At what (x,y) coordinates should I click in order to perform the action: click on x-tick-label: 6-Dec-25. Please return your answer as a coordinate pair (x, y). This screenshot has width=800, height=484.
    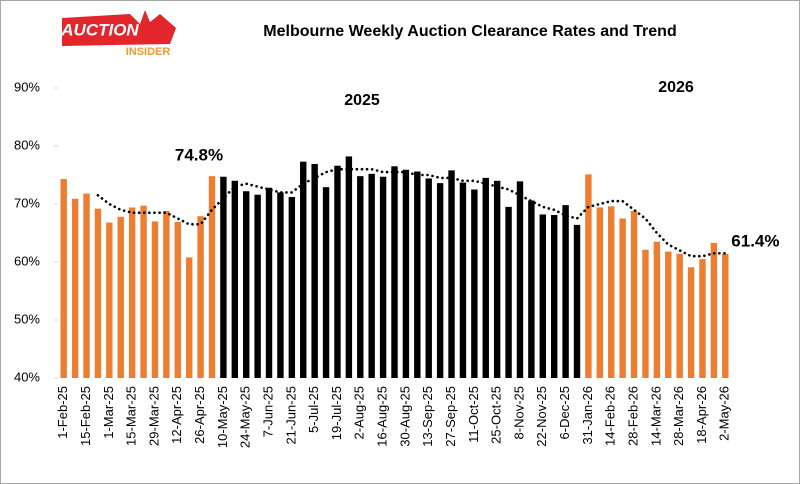
    Looking at the image, I should click on (564, 412).